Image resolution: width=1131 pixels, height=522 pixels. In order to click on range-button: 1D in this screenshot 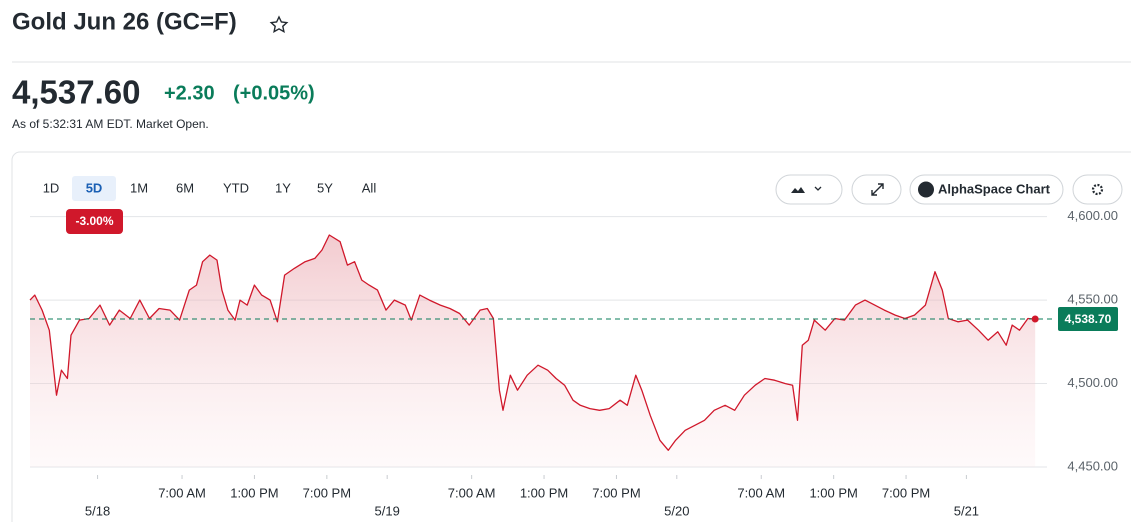, I will do `click(51, 187)`.